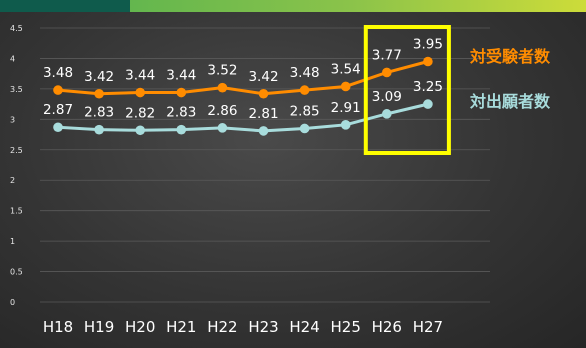 This screenshot has height=348, width=586. Describe the element at coordinates (99, 327) in the screenshot. I see `x-tick-label: H19` at that location.